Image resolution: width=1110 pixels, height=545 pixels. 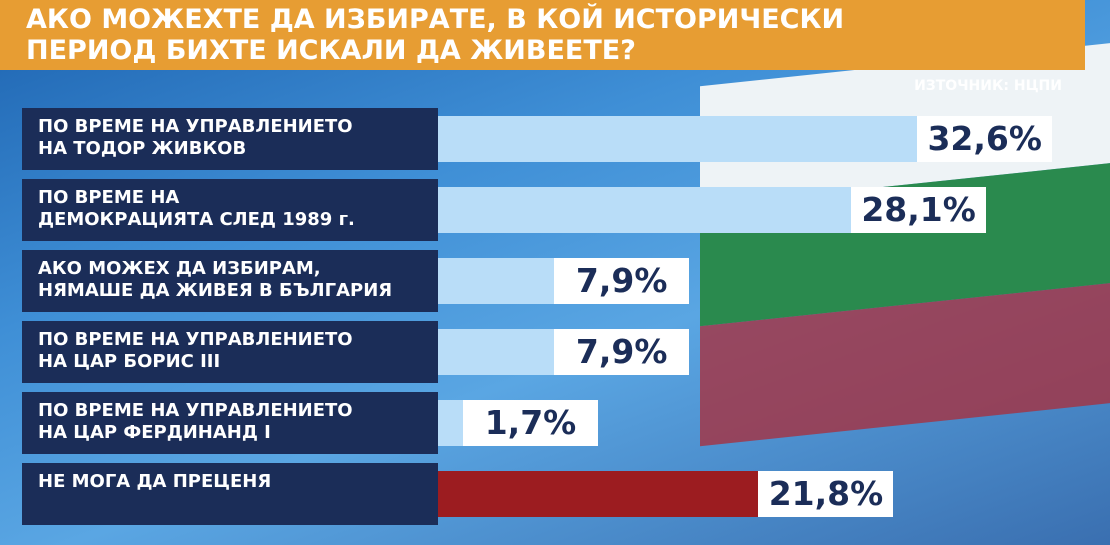 I want to click on value-label: 28,1%, so click(x=919, y=210).